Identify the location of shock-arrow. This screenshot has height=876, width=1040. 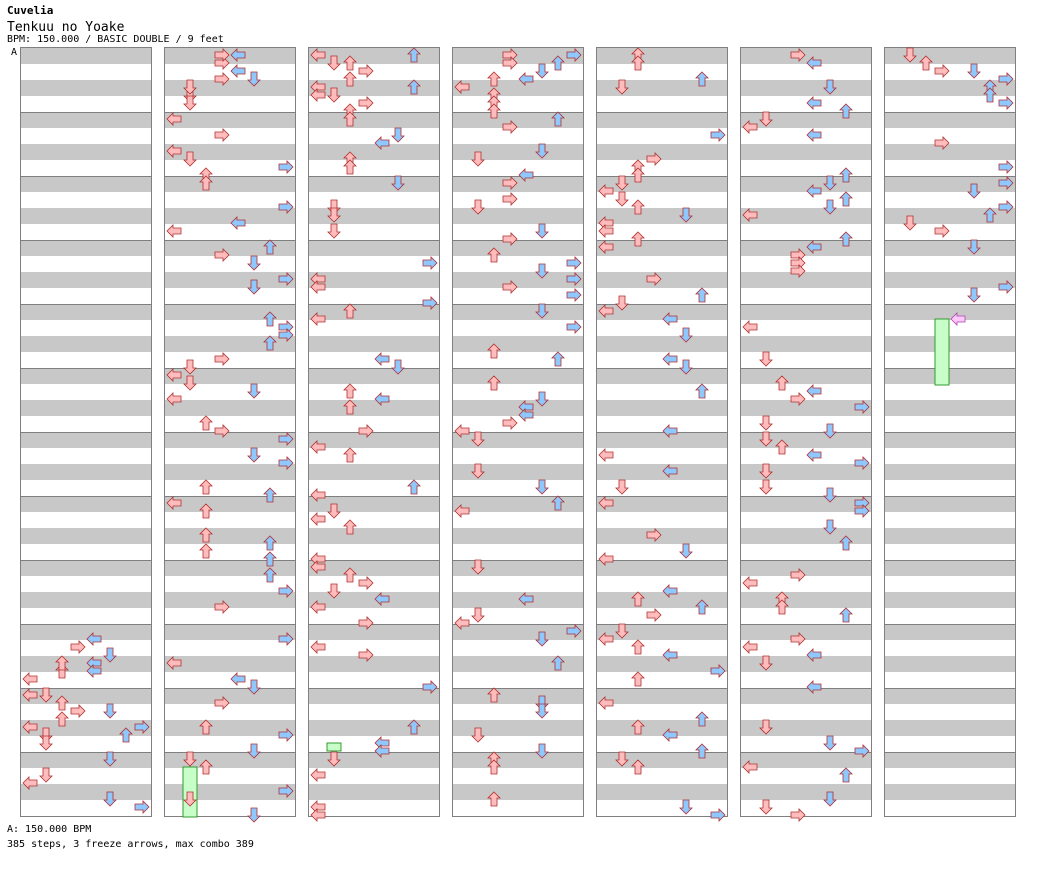
(958, 319).